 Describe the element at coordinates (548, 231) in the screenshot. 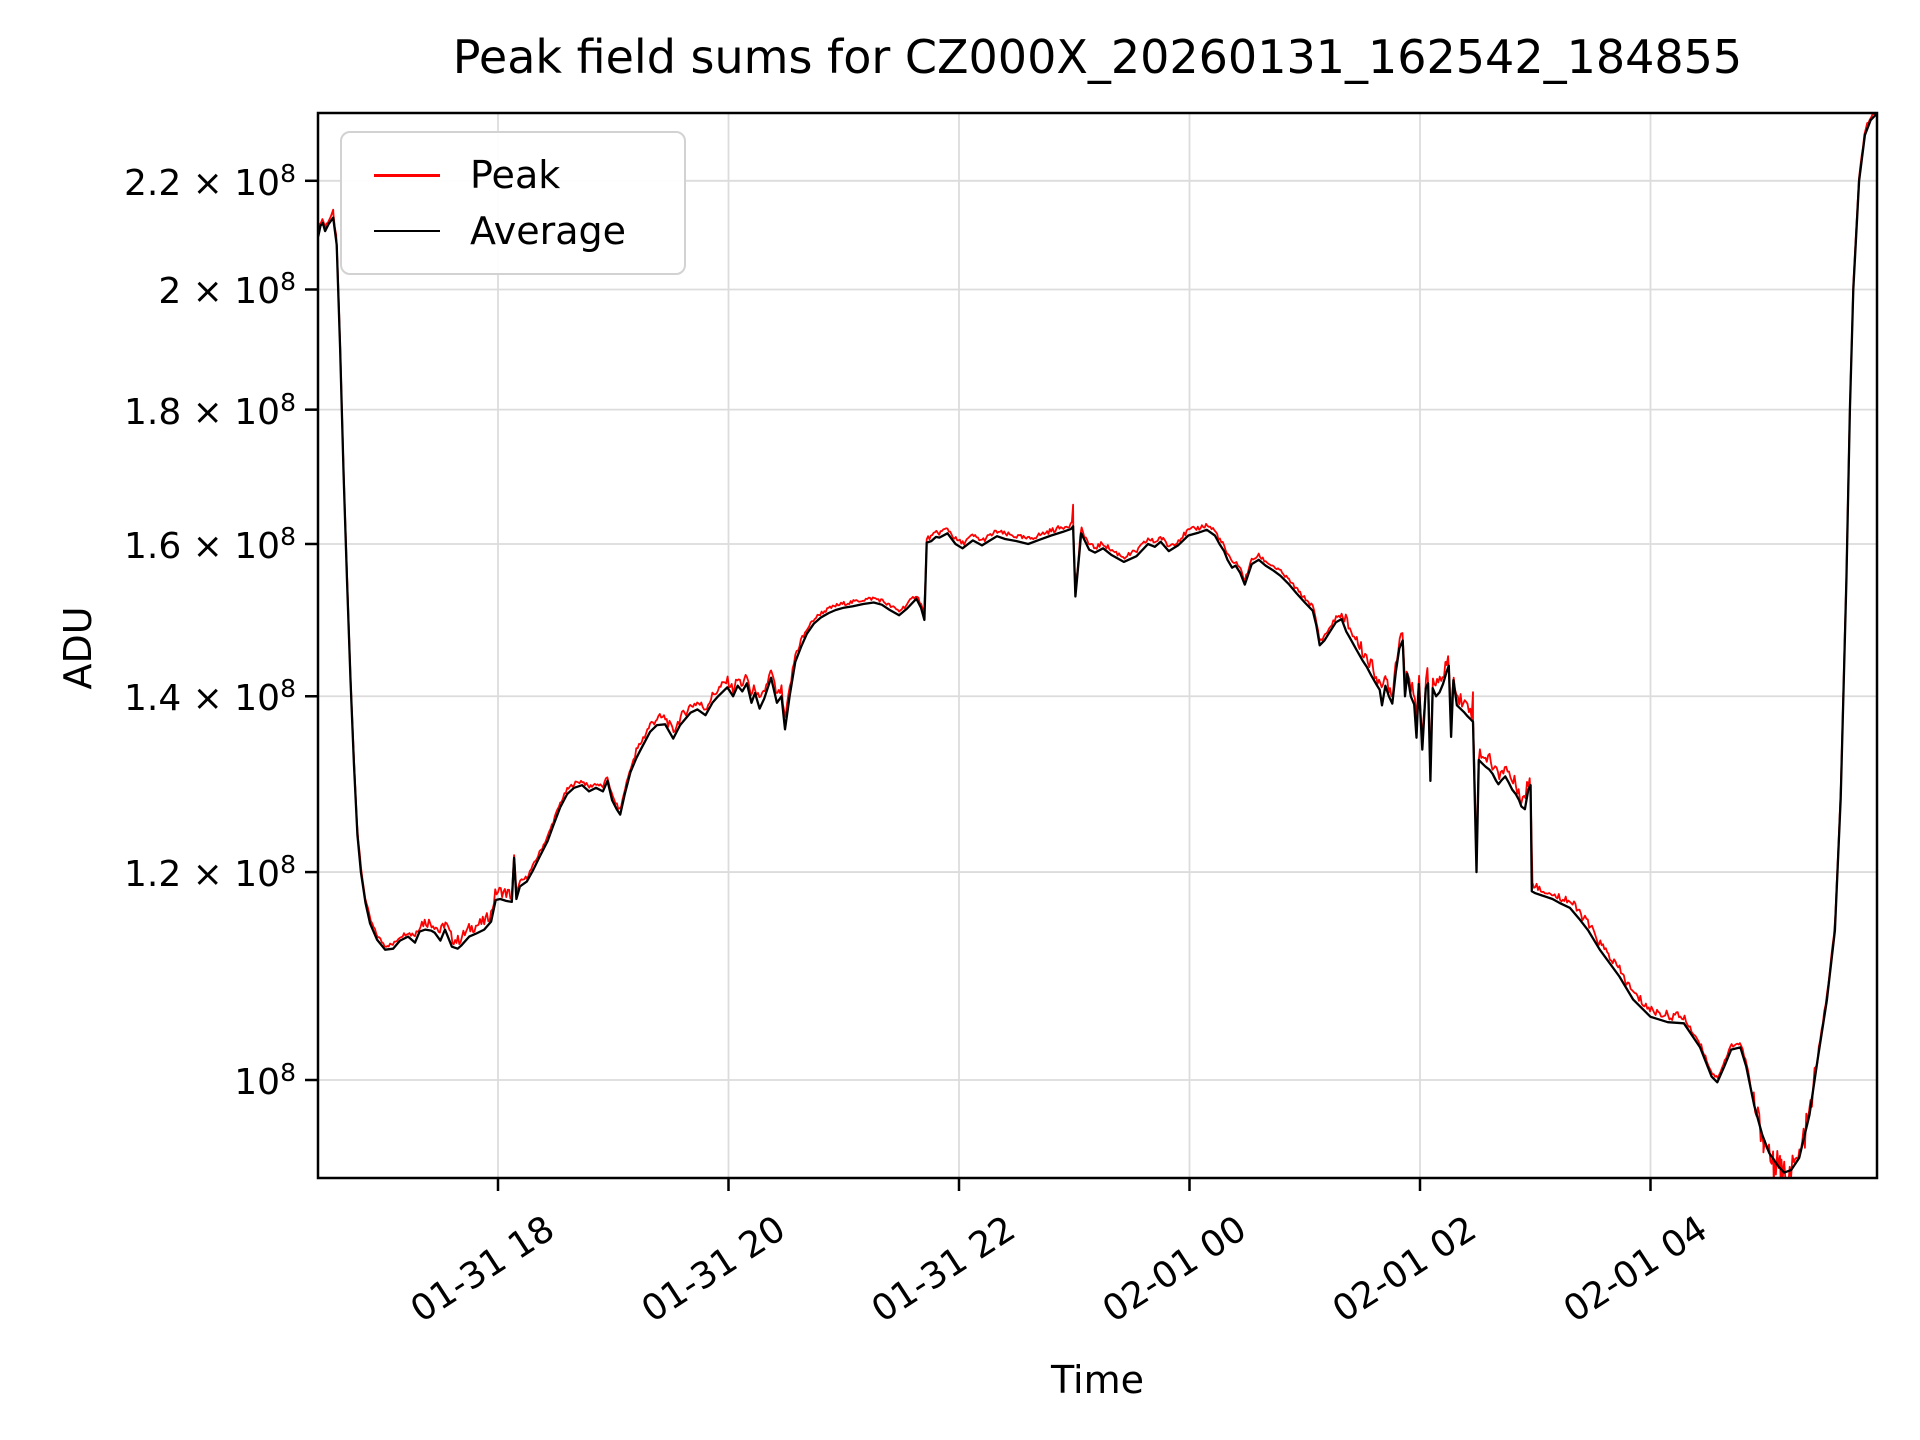

I see `legend-label-average: Average` at that location.